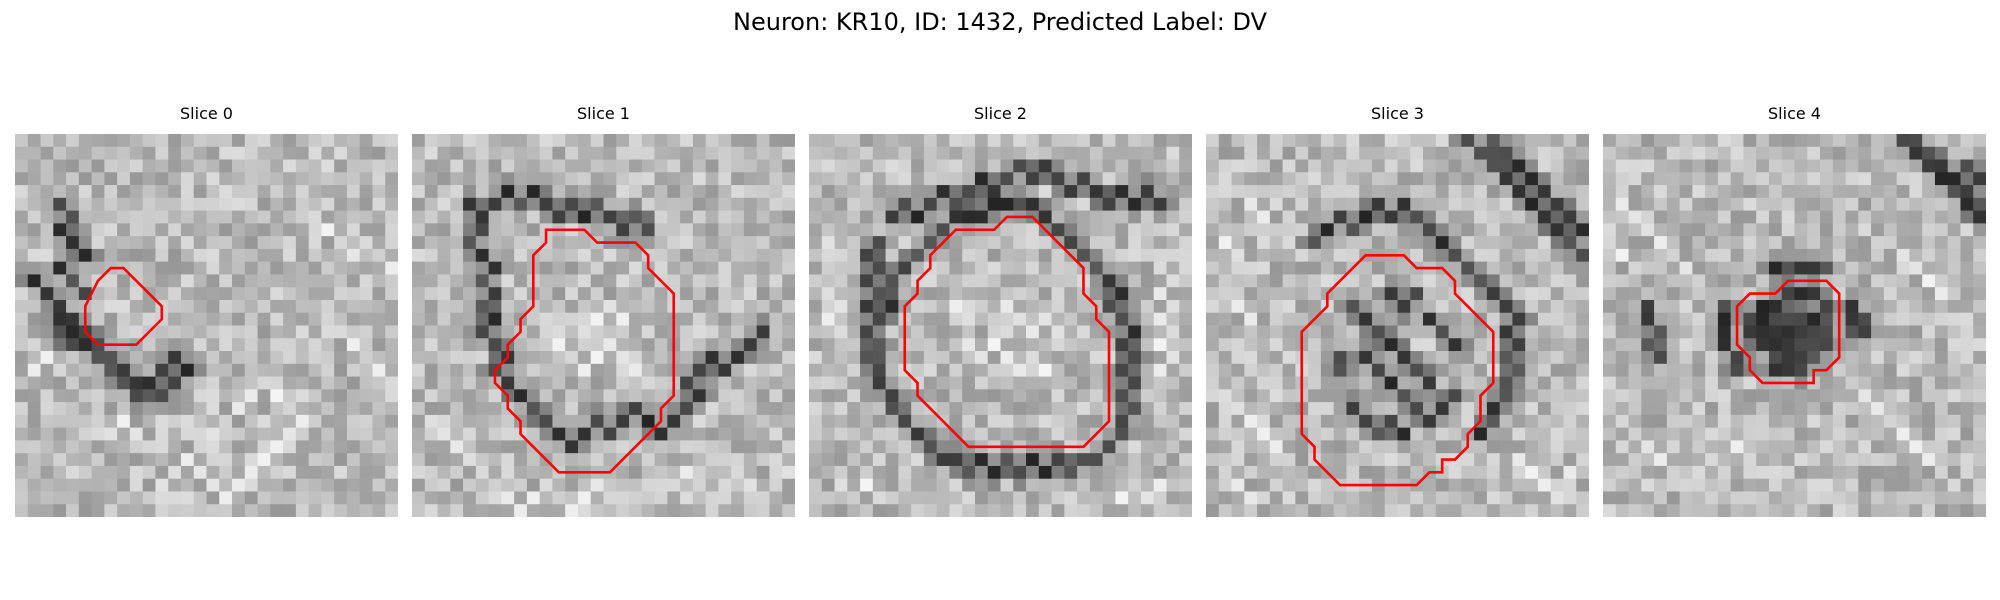 The height and width of the screenshot is (600, 2000). Describe the element at coordinates (1794, 113) in the screenshot. I see `slice-title-4: Slice 4` at that location.